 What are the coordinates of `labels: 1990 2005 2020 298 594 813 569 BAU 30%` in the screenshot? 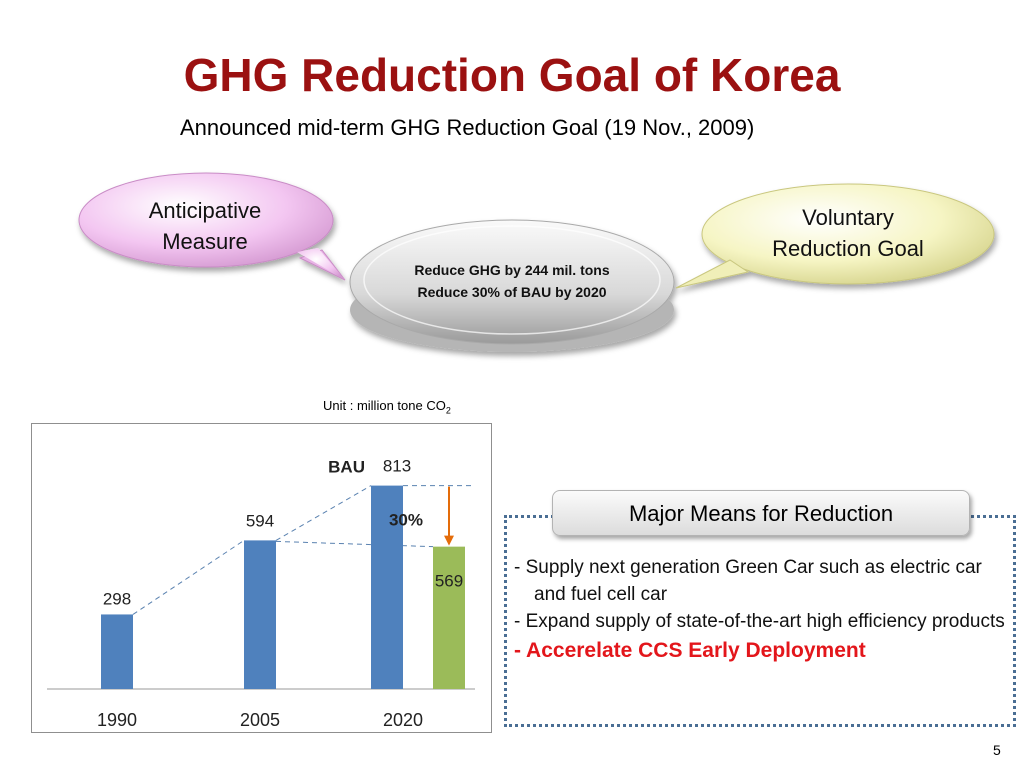 It's located at (280, 593).